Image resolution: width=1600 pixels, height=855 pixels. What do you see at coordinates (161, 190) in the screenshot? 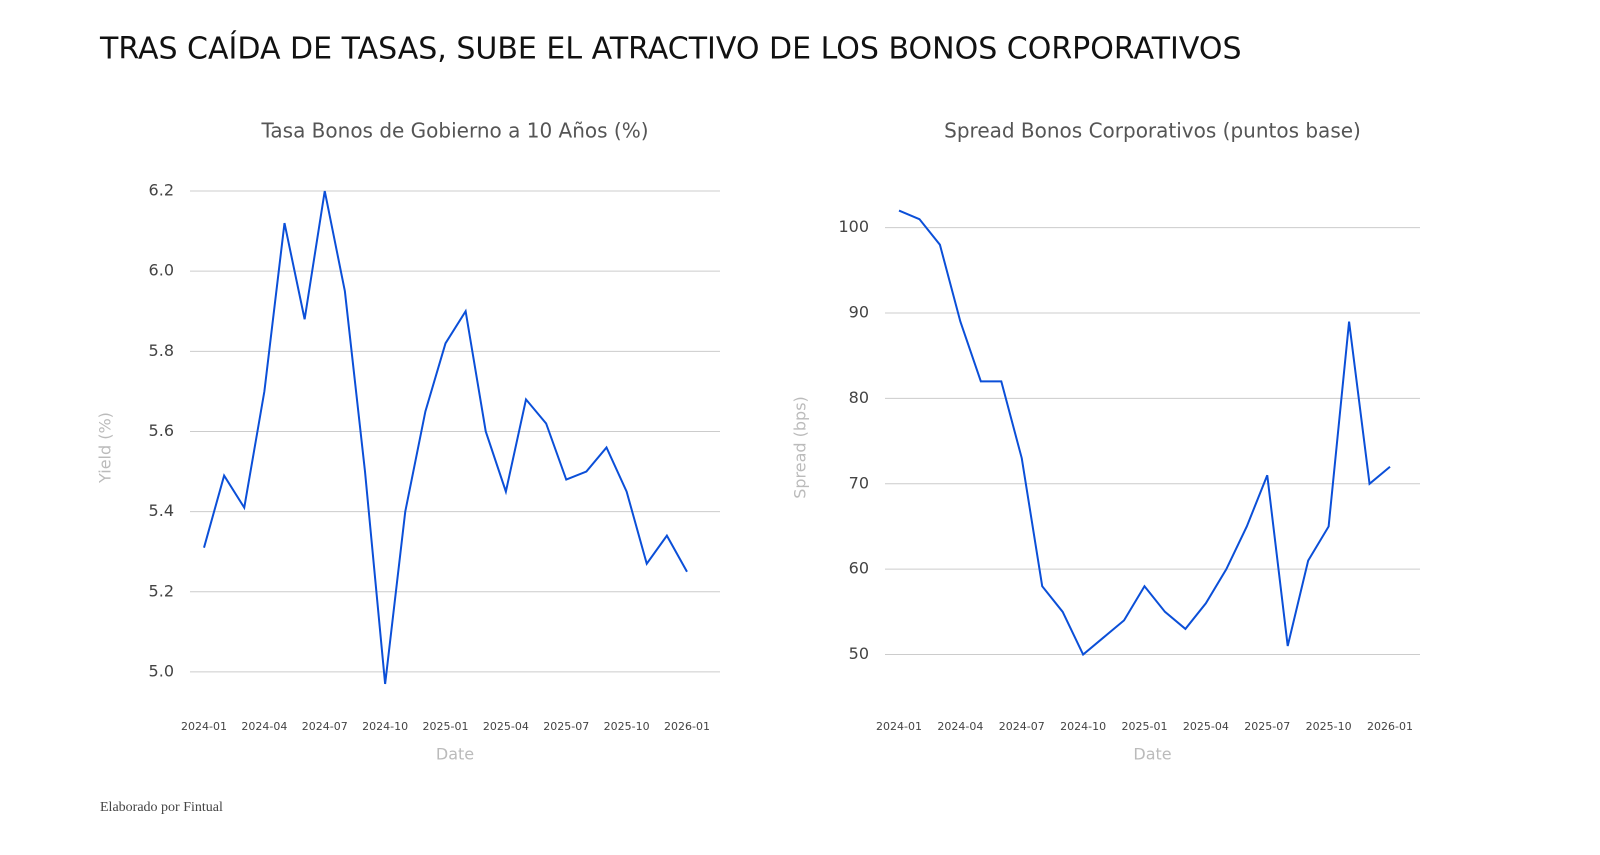
I see `y-tick-label: 6.2` at bounding box center [161, 190].